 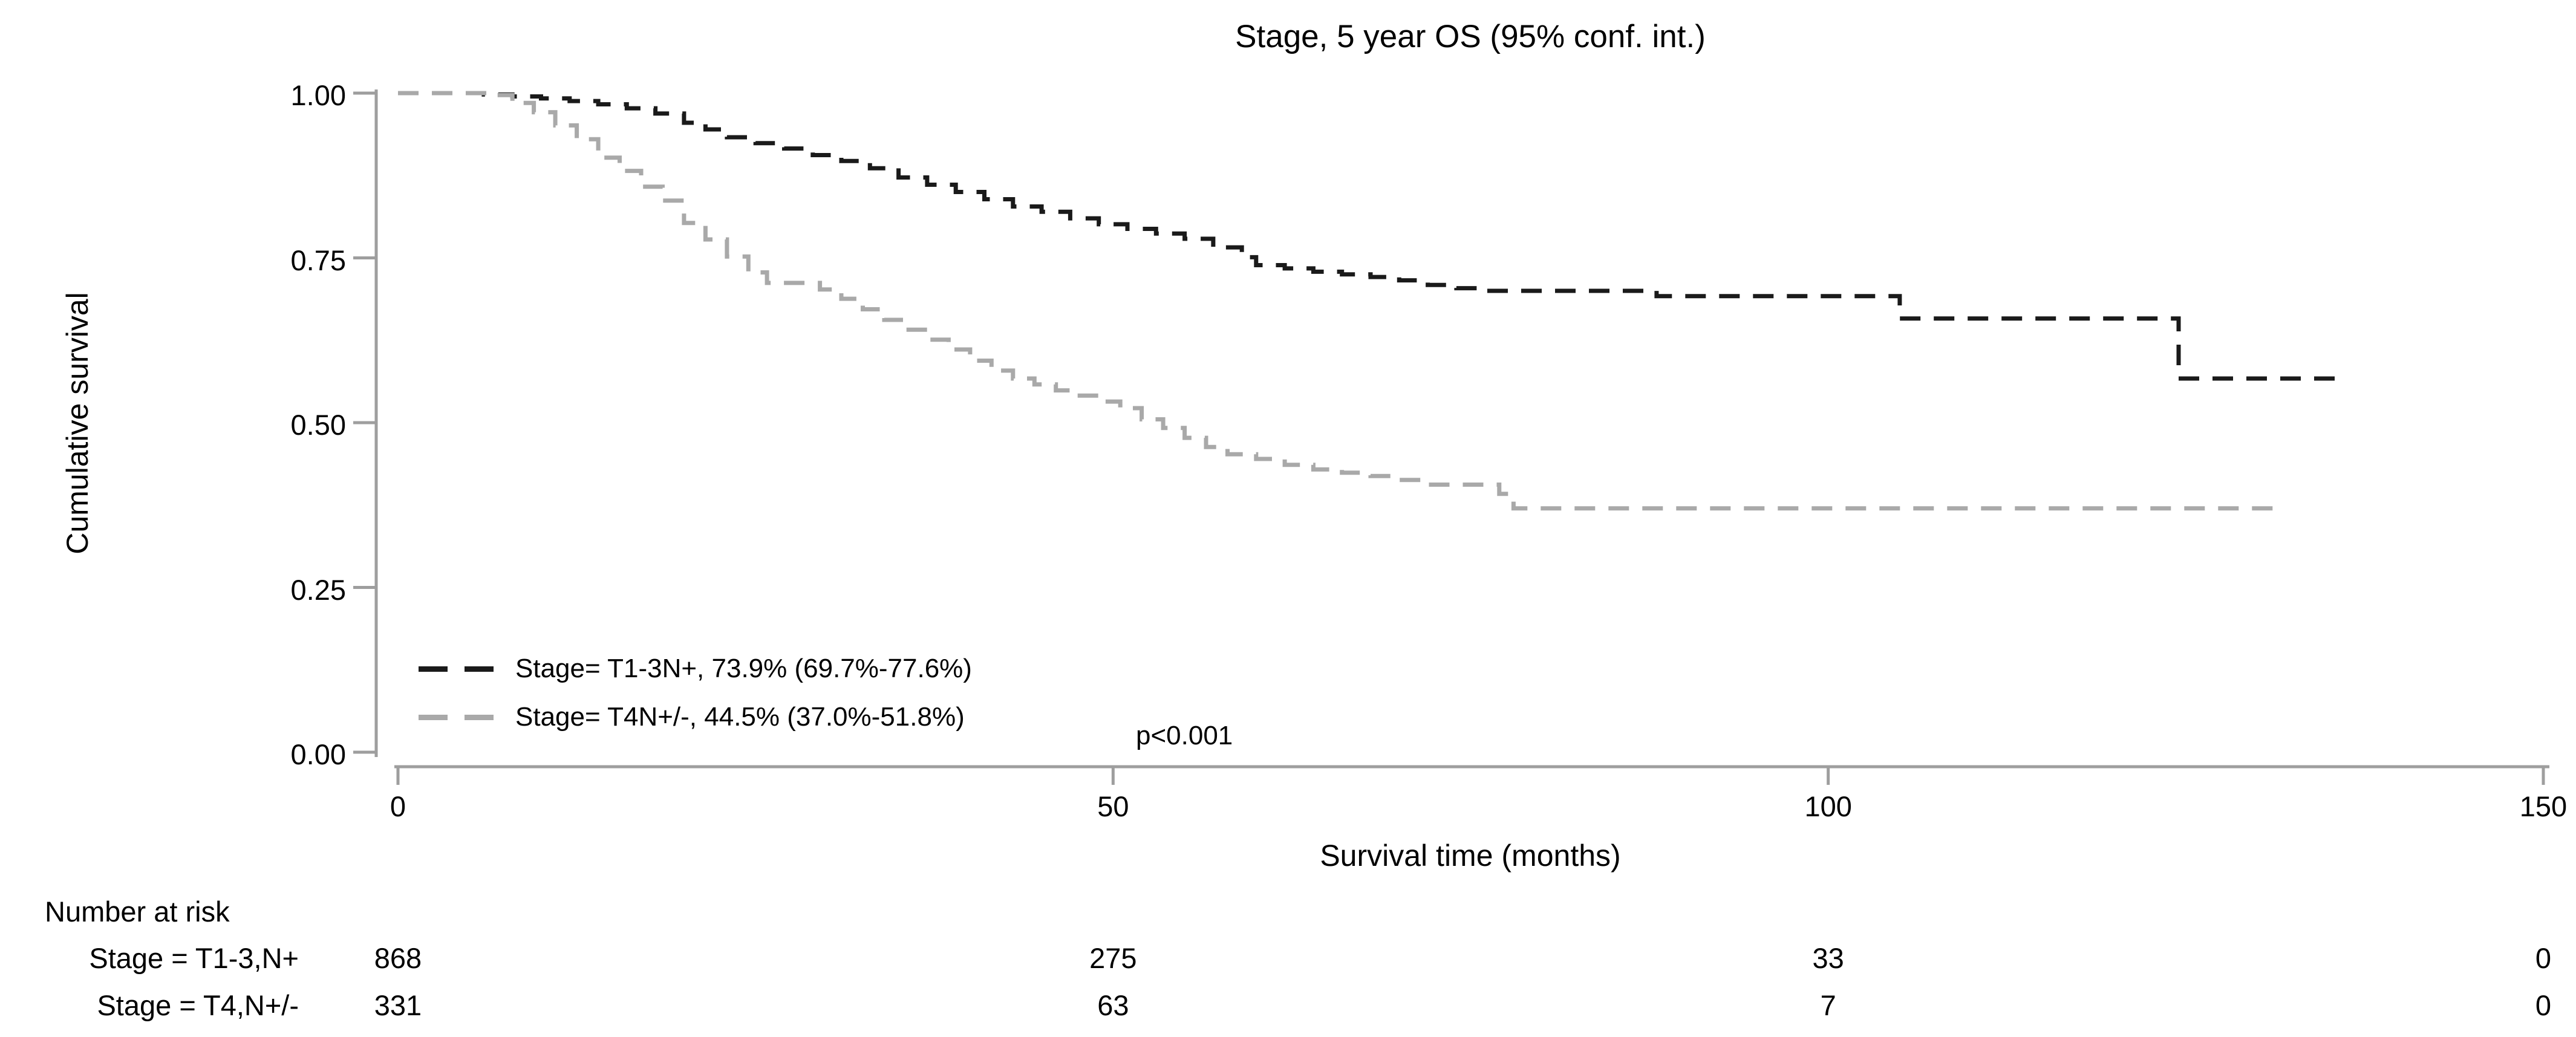 I want to click on y-tick-label-0.00: 0.00, so click(x=318, y=754).